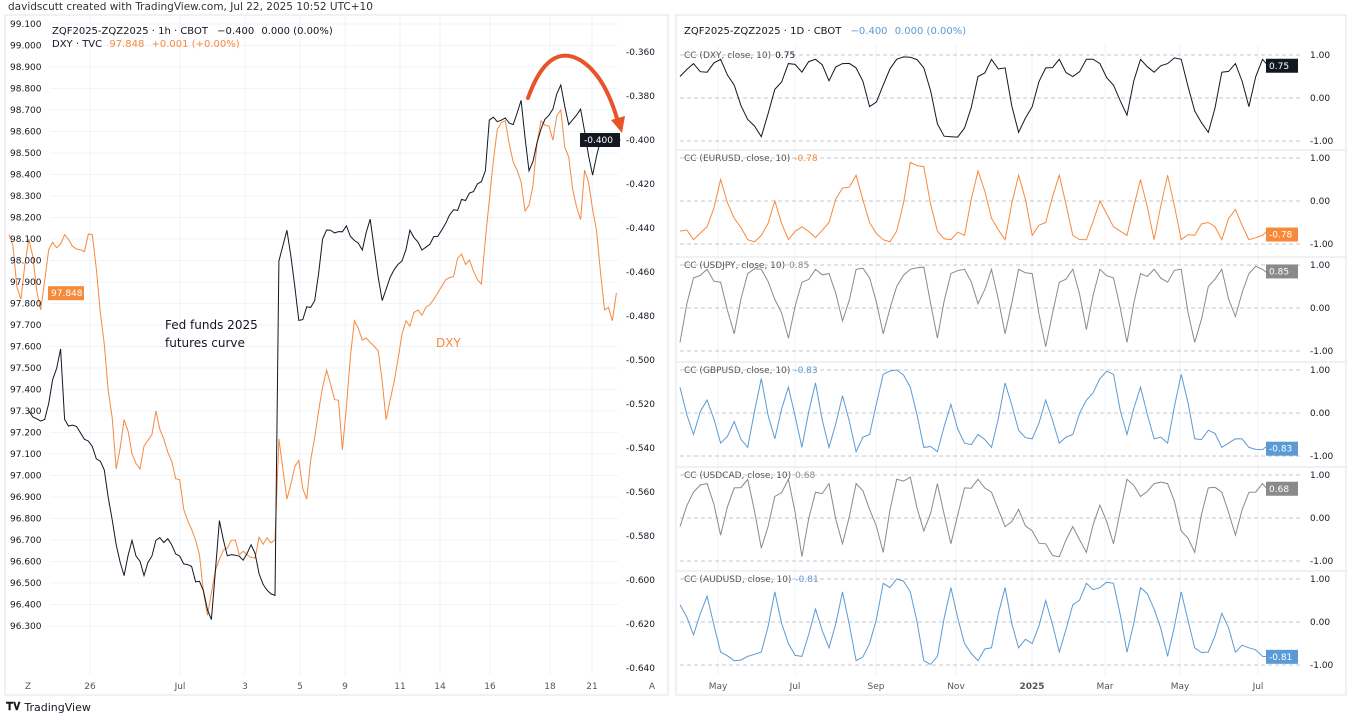  Describe the element at coordinates (1279, 272) in the screenshot. I see `pane-last-value: 0.85` at that location.